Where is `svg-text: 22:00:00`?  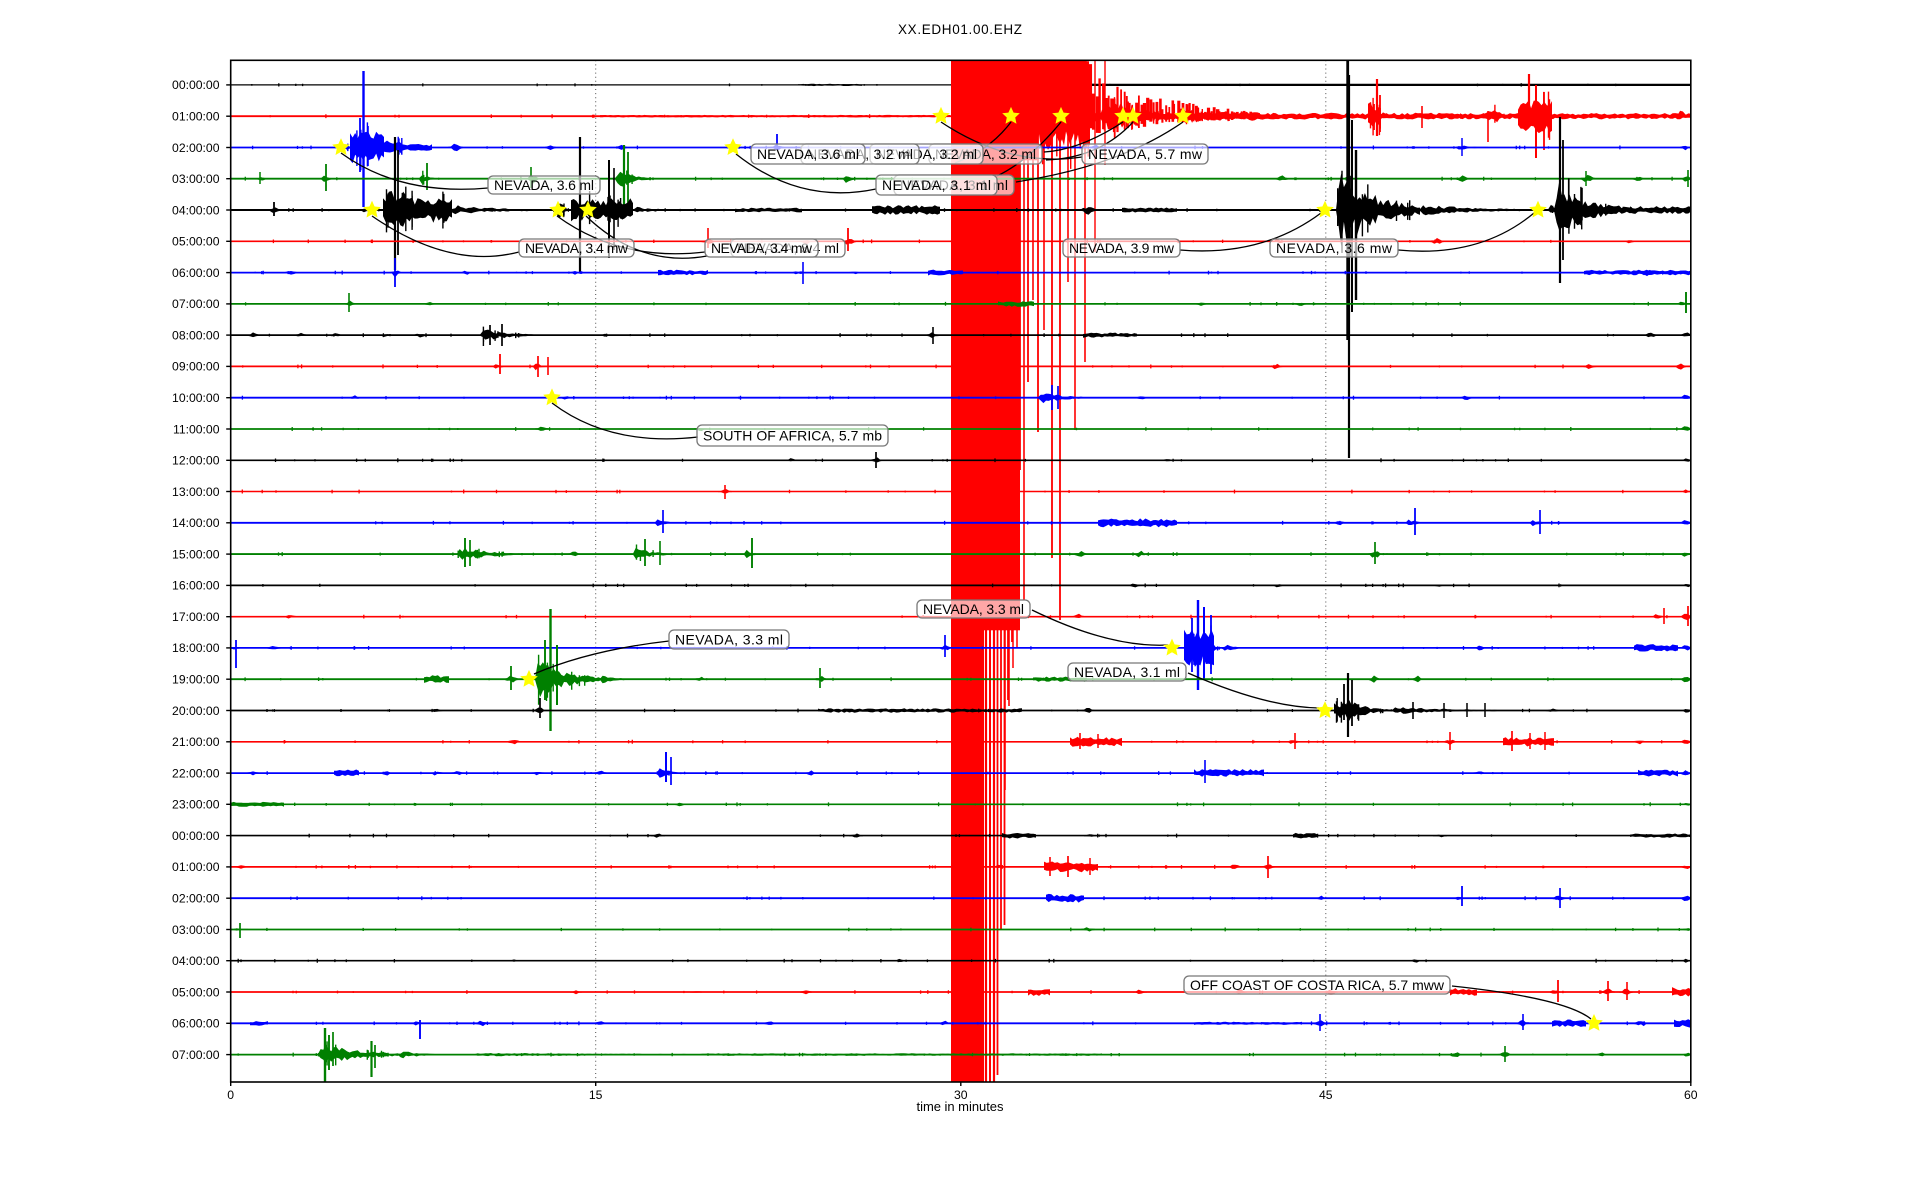
svg-text: 22:00:00 is located at coordinates (196, 773).